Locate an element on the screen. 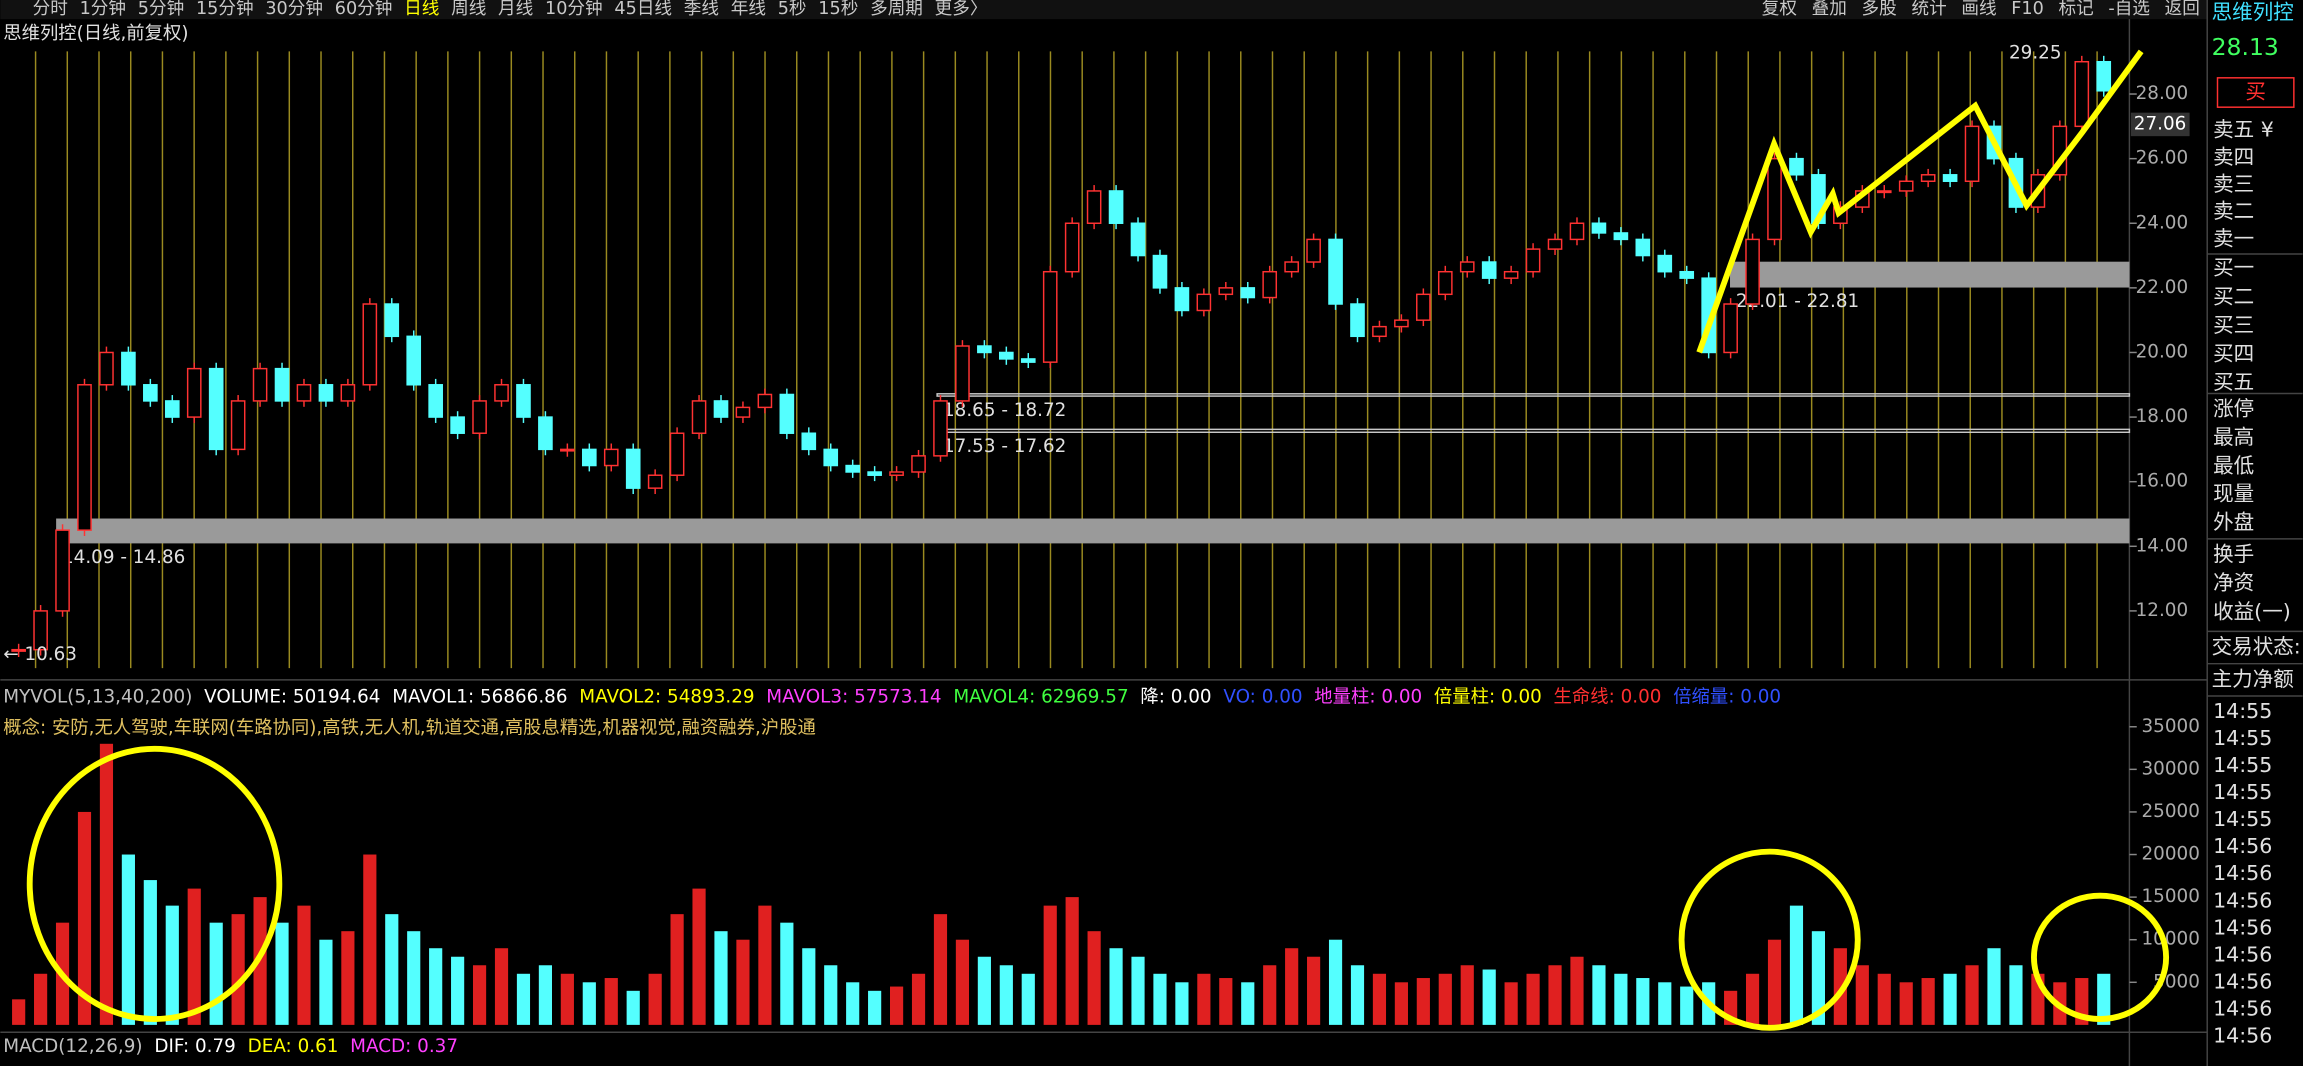 The image size is (2303, 1066). menu-item: 5秒 is located at coordinates (792, 9).